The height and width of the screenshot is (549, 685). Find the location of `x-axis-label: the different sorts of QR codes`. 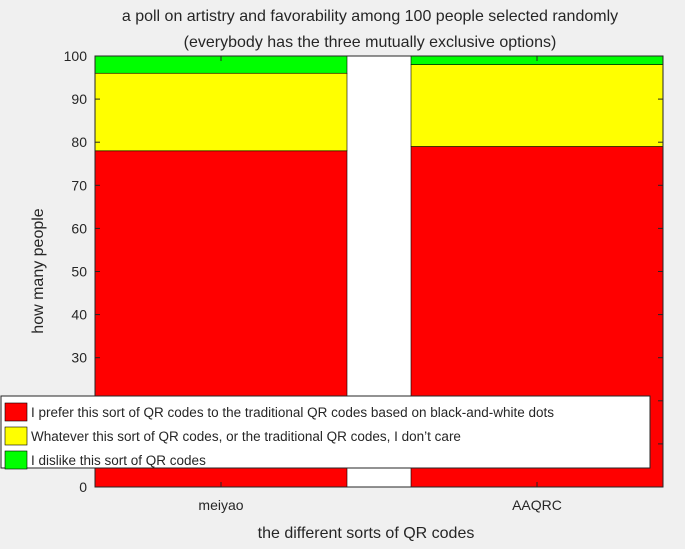

x-axis-label: the different sorts of QR codes is located at coordinates (366, 533).